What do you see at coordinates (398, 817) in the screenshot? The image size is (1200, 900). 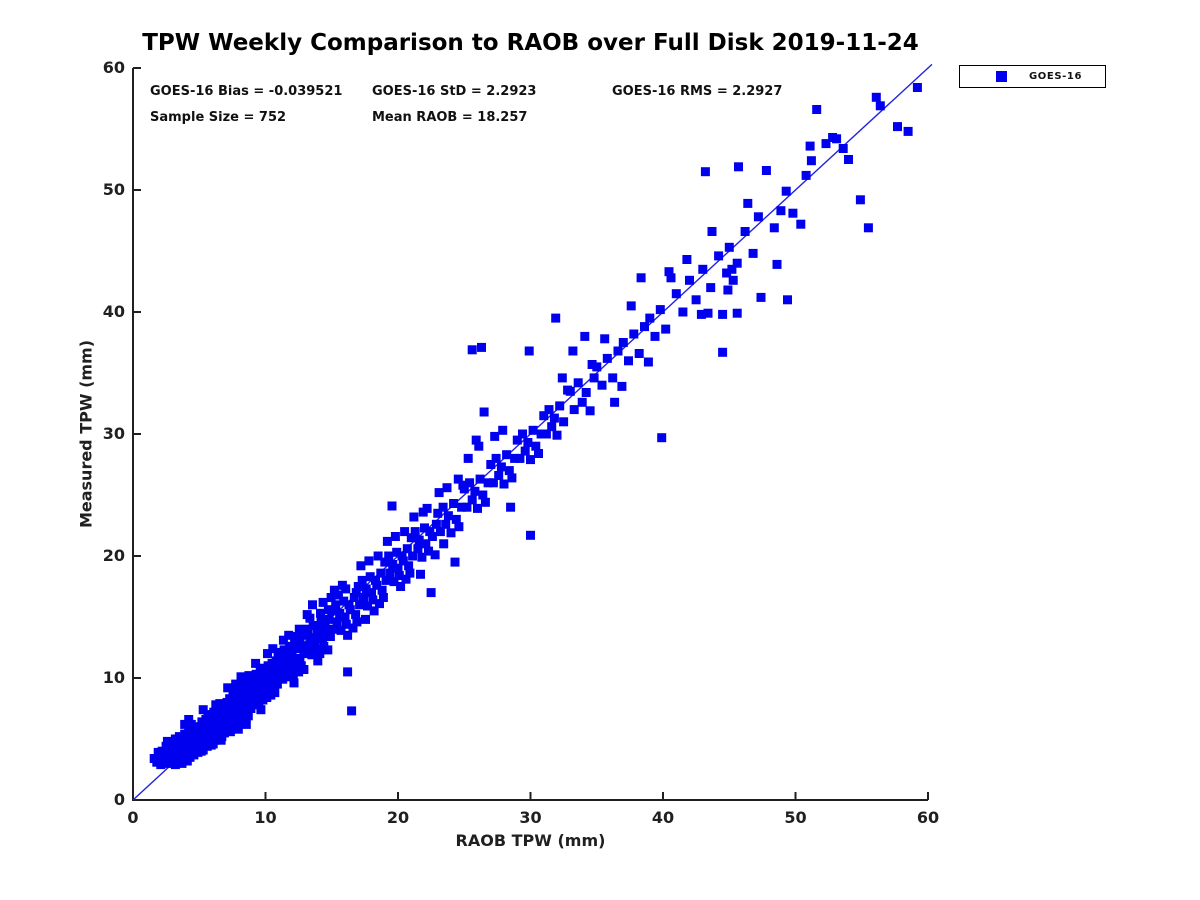 I see `x-tick-label: 20` at bounding box center [398, 817].